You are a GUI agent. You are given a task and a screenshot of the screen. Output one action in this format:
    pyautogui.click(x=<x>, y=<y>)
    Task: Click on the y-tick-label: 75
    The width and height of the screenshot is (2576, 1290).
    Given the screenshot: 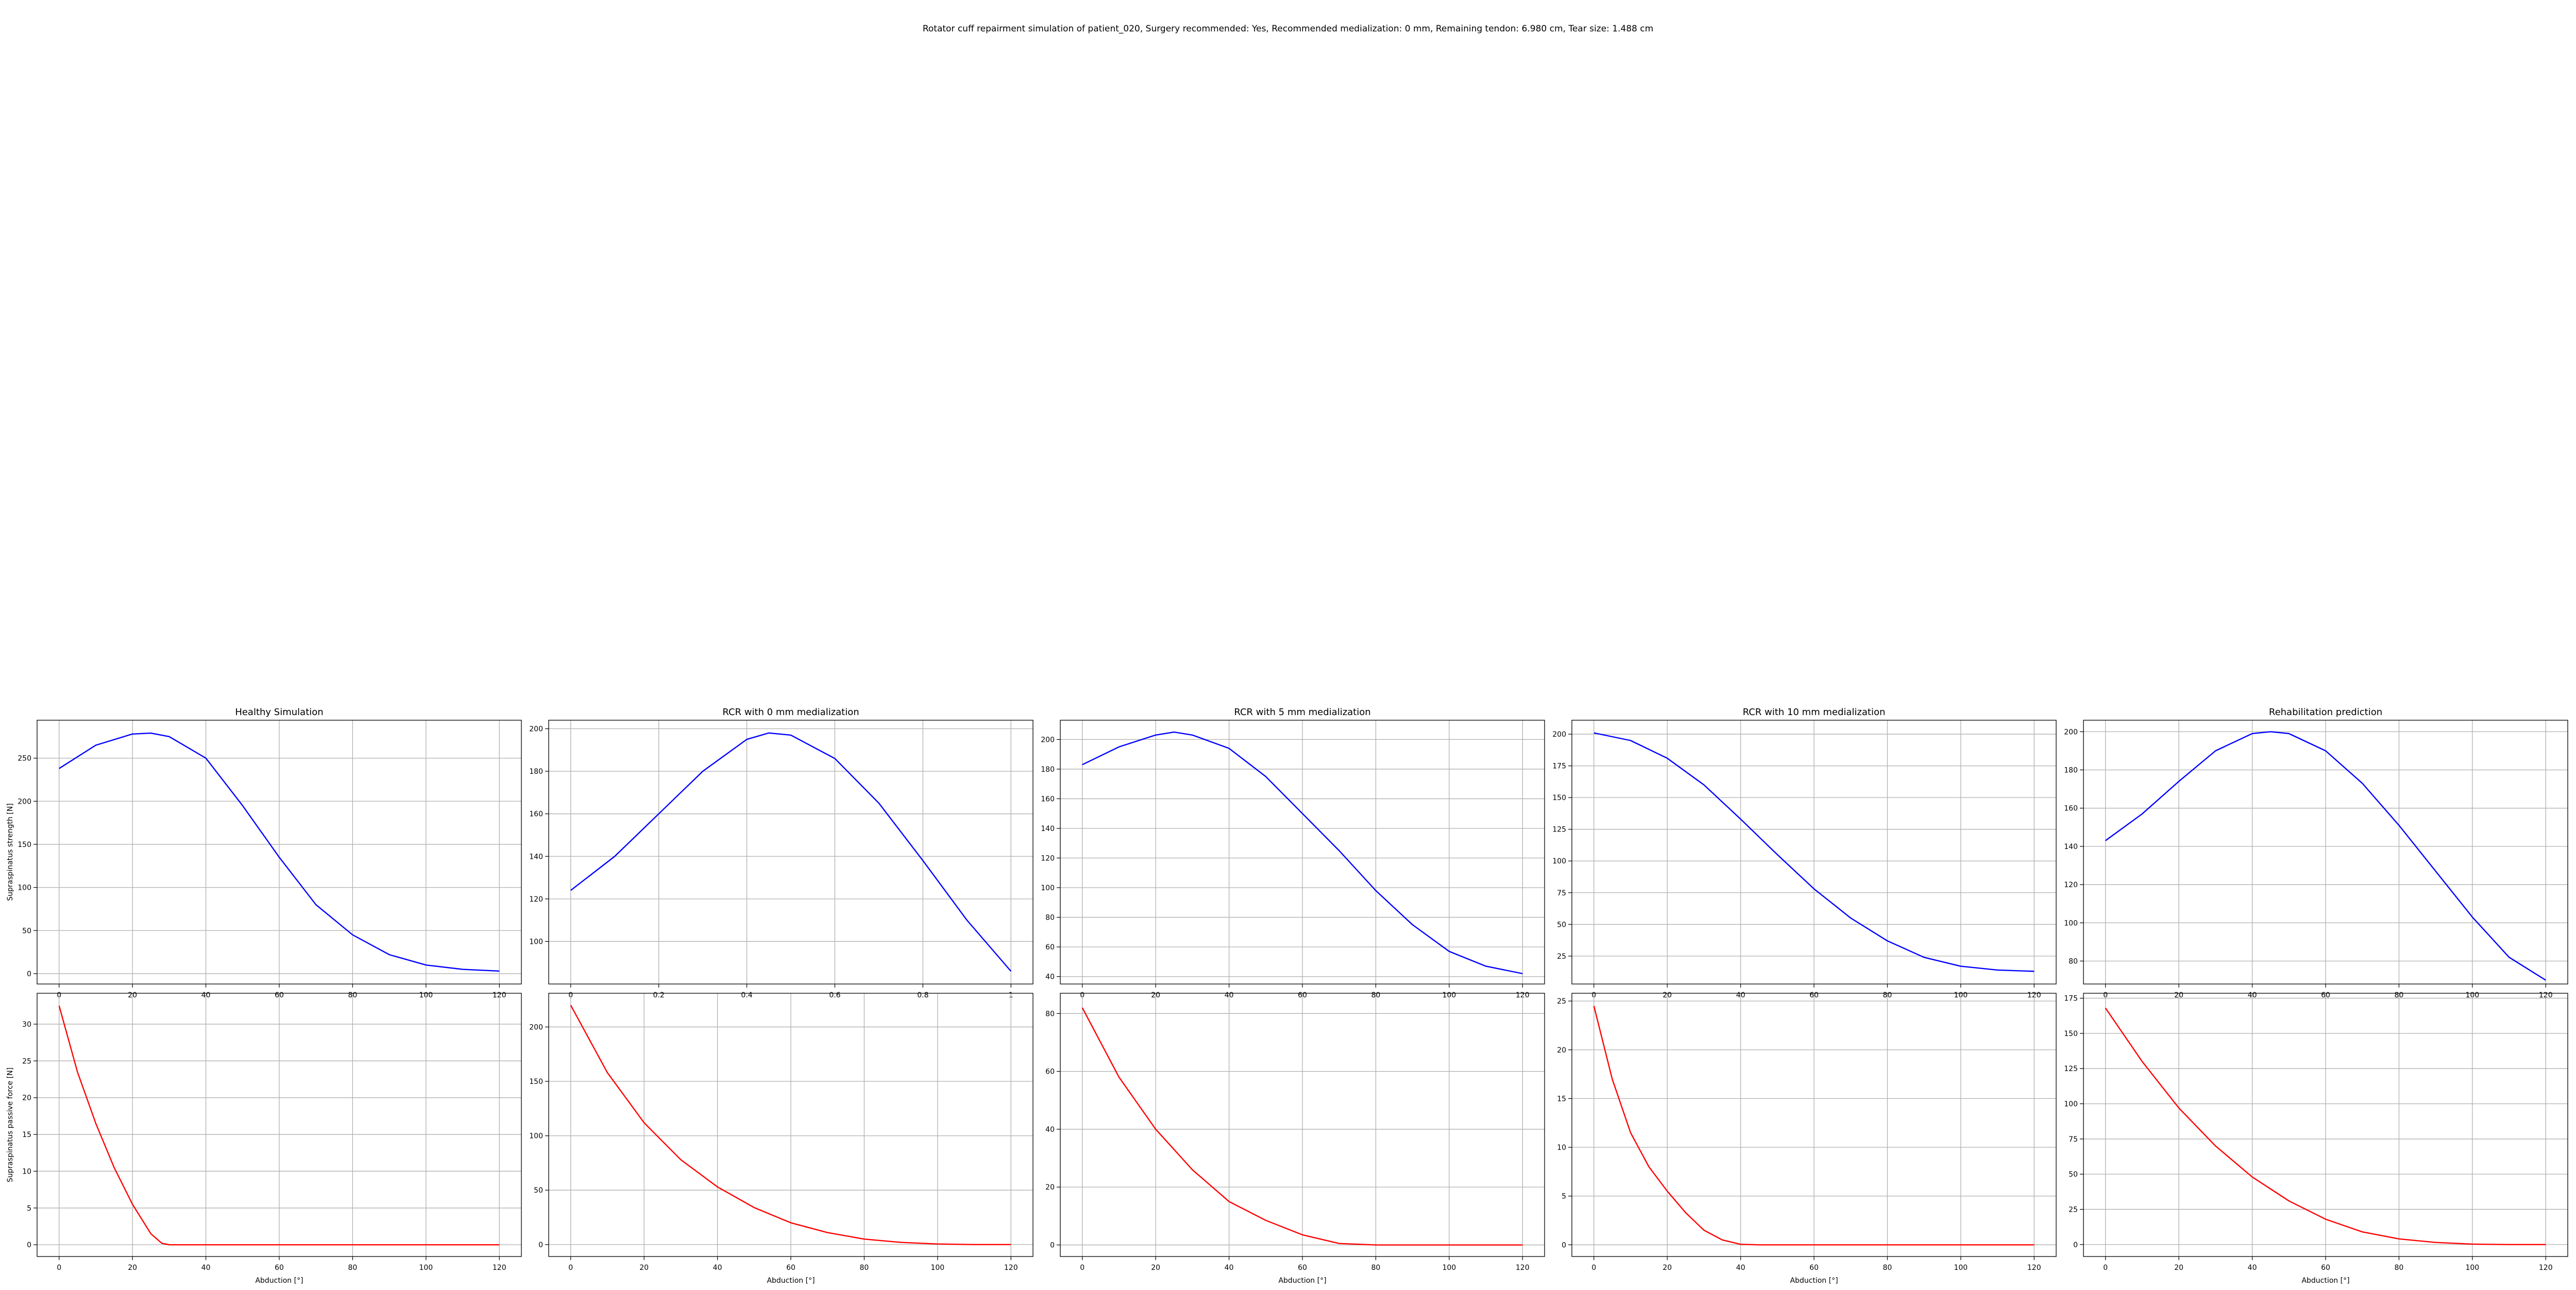 What is the action you would take?
    pyautogui.click(x=2073, y=1139)
    